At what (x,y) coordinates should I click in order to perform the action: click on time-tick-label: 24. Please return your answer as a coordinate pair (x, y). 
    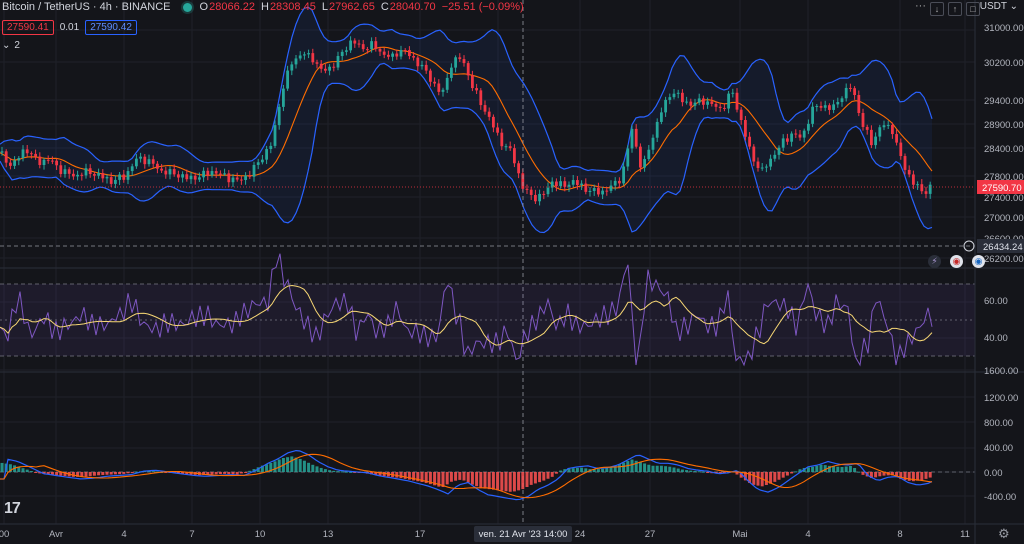
    Looking at the image, I should click on (580, 534).